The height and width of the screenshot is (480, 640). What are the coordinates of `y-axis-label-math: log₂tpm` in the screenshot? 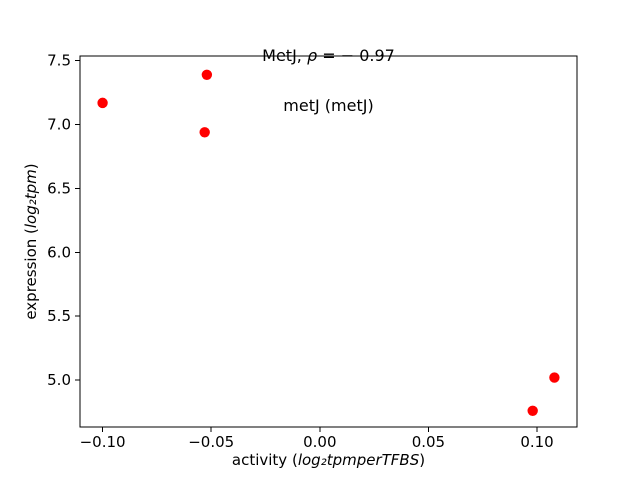 It's located at (31, 199).